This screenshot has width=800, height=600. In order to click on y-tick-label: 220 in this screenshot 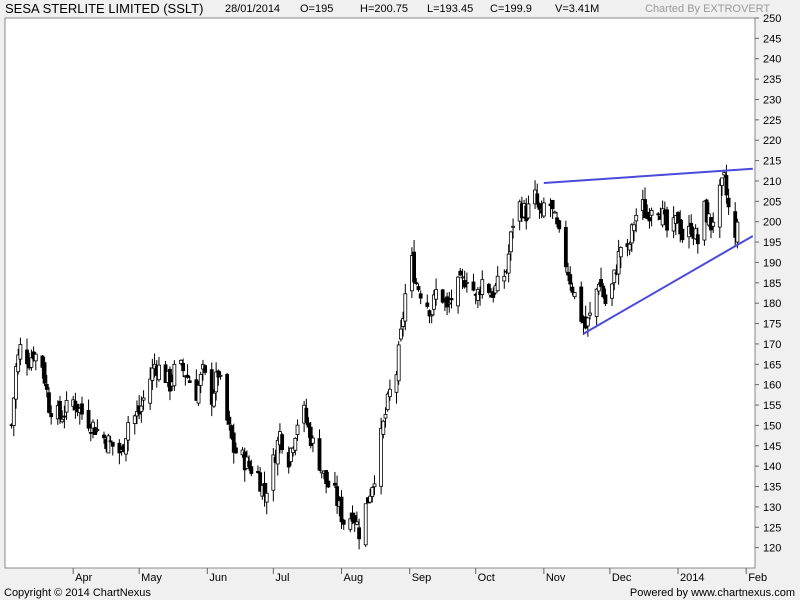, I will do `click(772, 141)`.